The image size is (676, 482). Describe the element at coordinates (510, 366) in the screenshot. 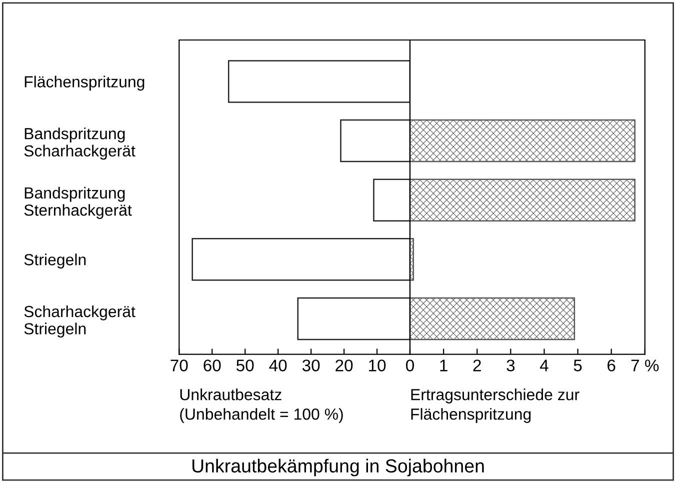

I see `x-tick-label: 3` at that location.